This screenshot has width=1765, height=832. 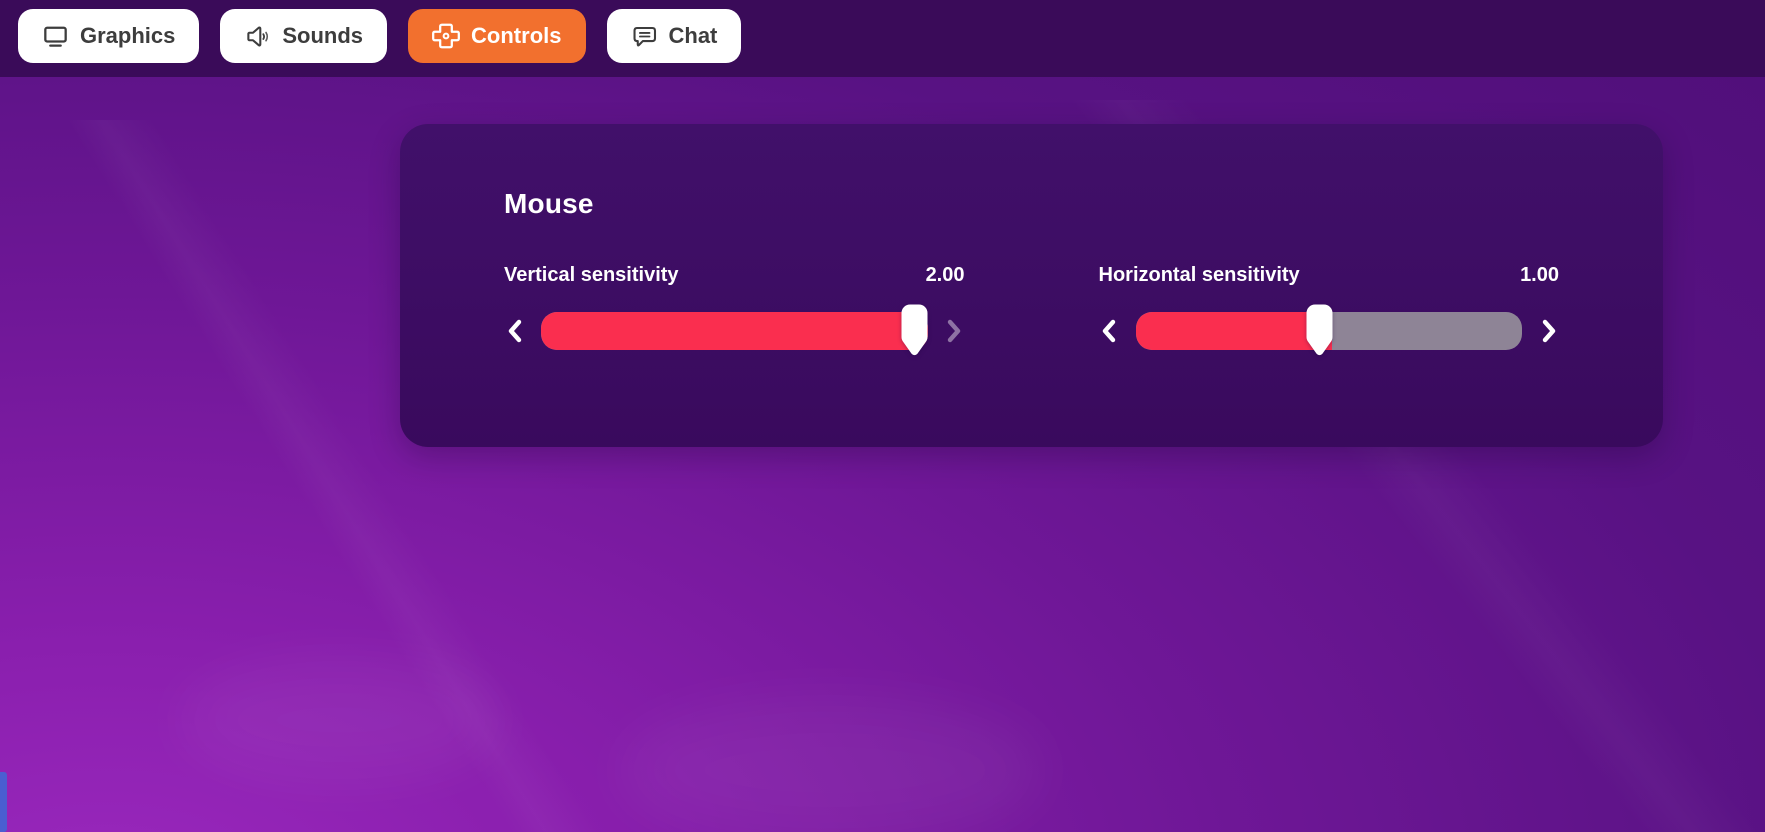 What do you see at coordinates (945, 275) in the screenshot?
I see `slider-value: 2.00` at bounding box center [945, 275].